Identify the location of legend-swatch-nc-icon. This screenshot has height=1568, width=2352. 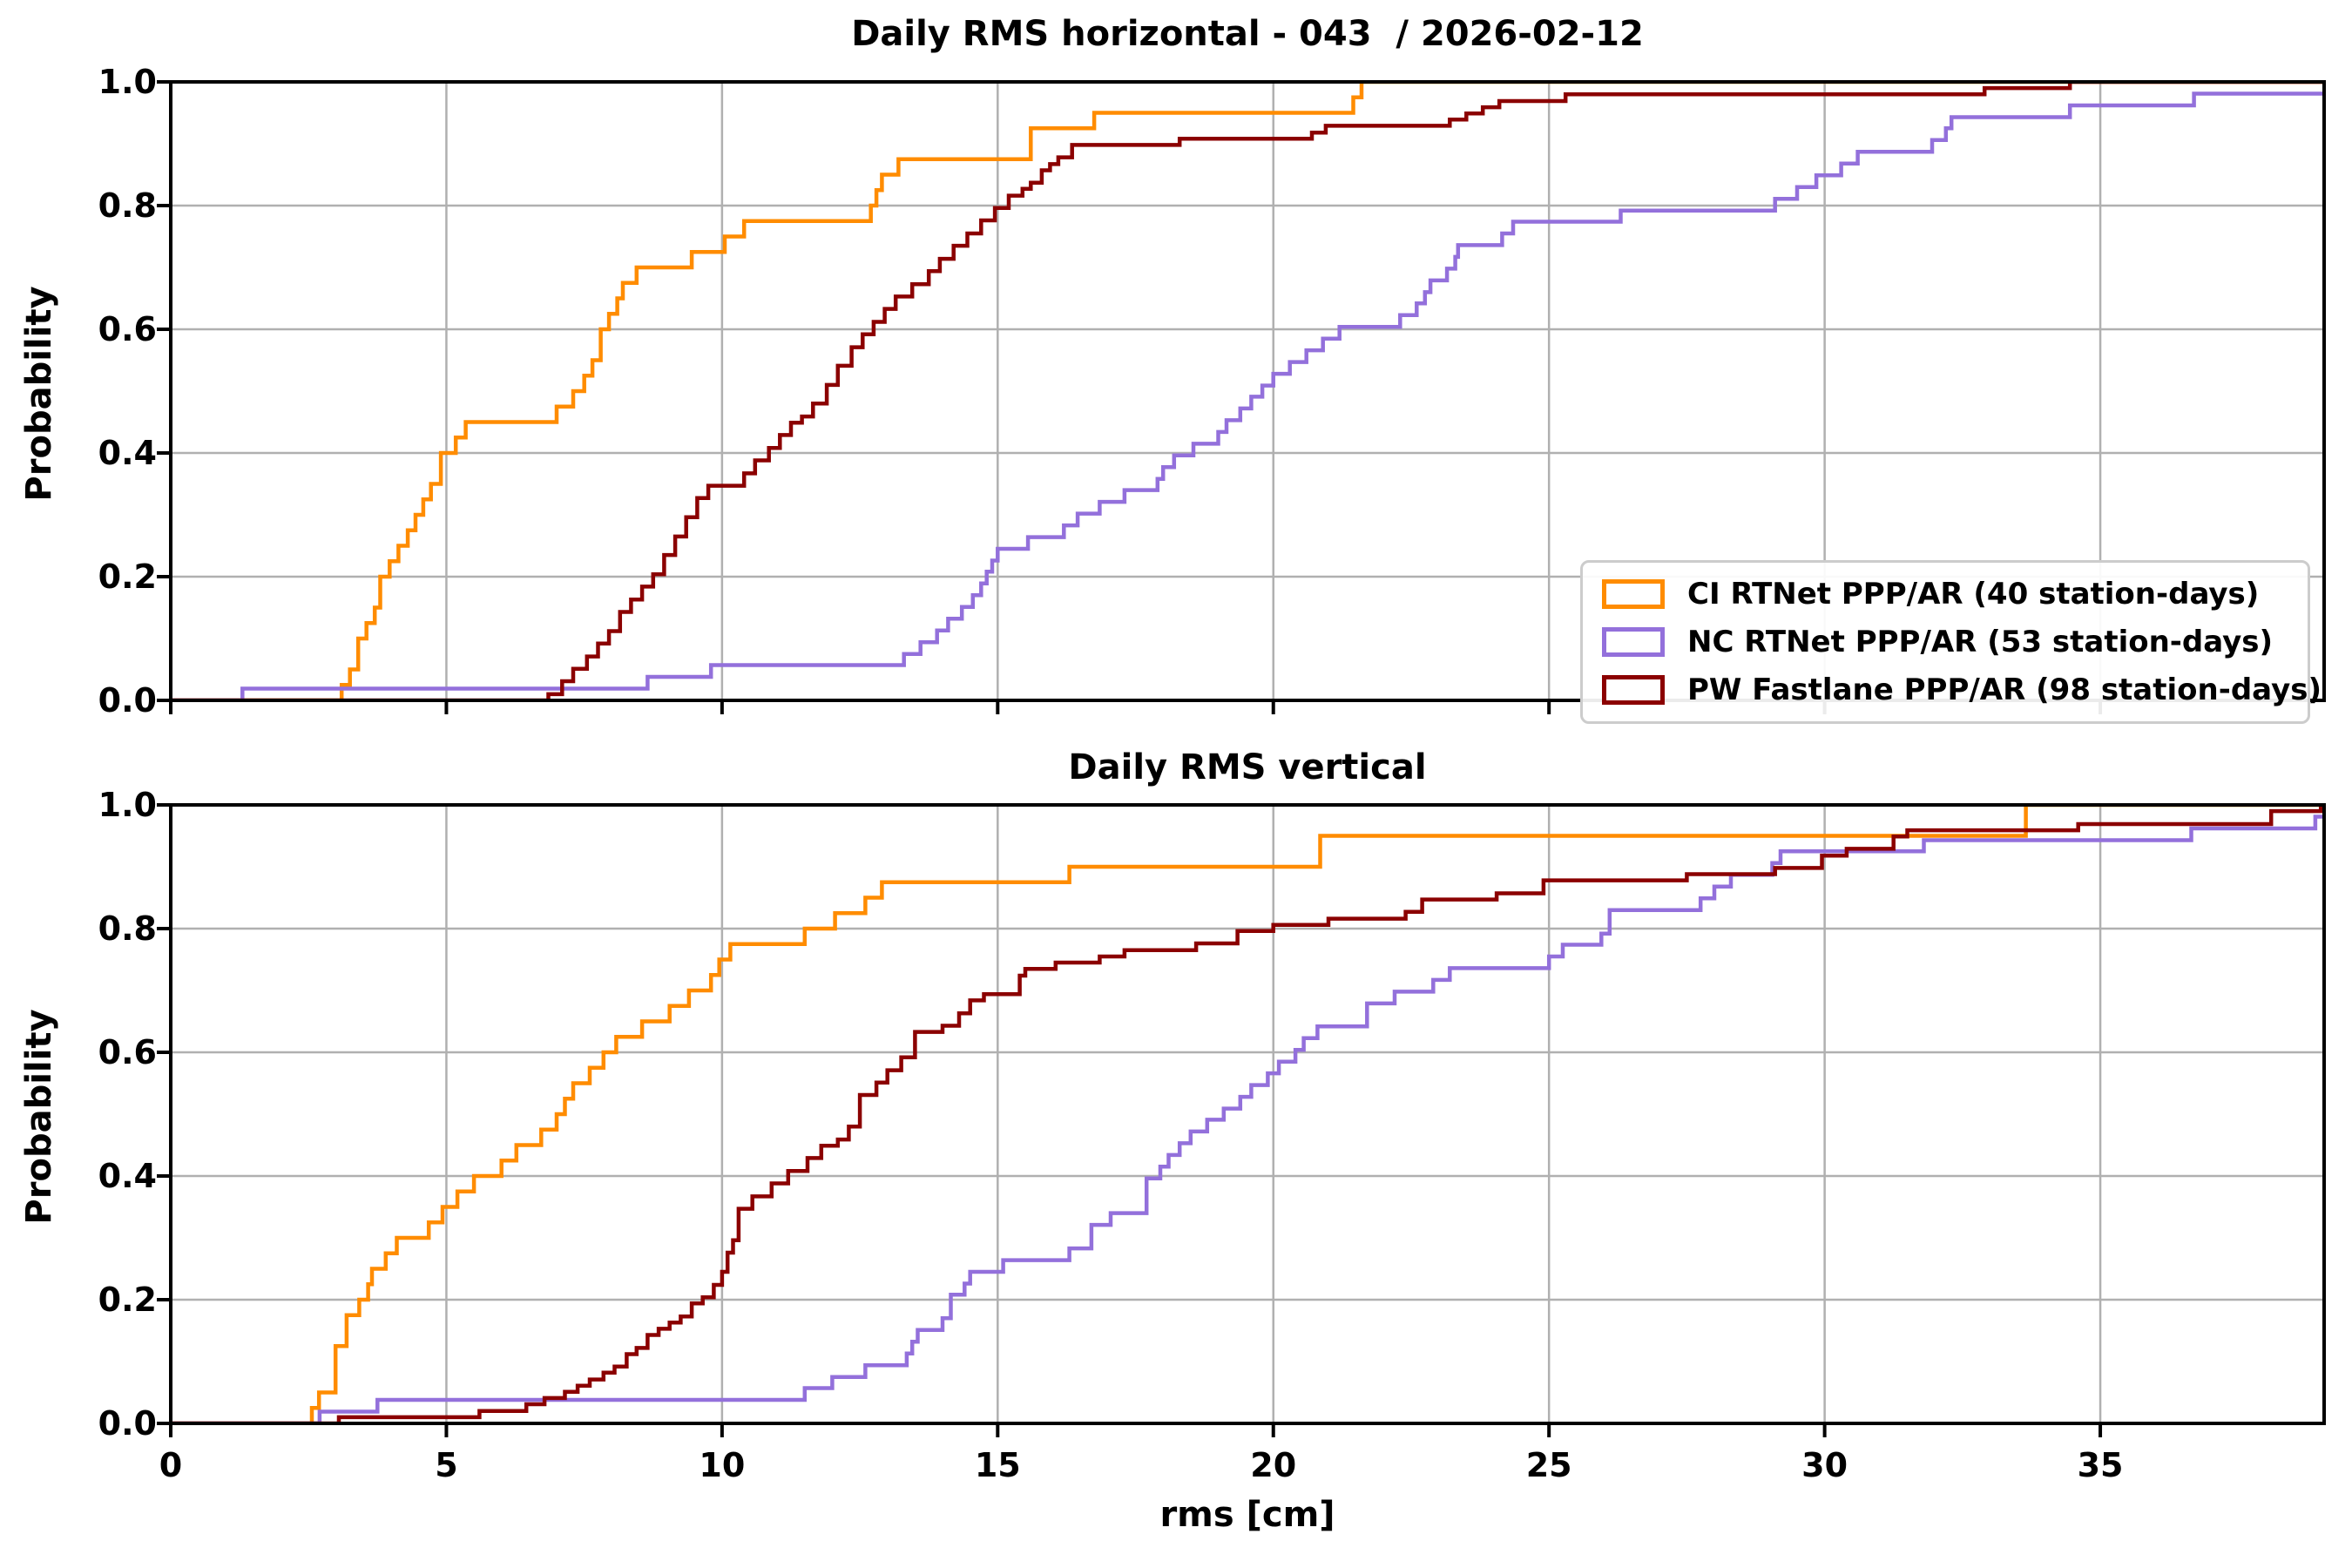
(1634, 642).